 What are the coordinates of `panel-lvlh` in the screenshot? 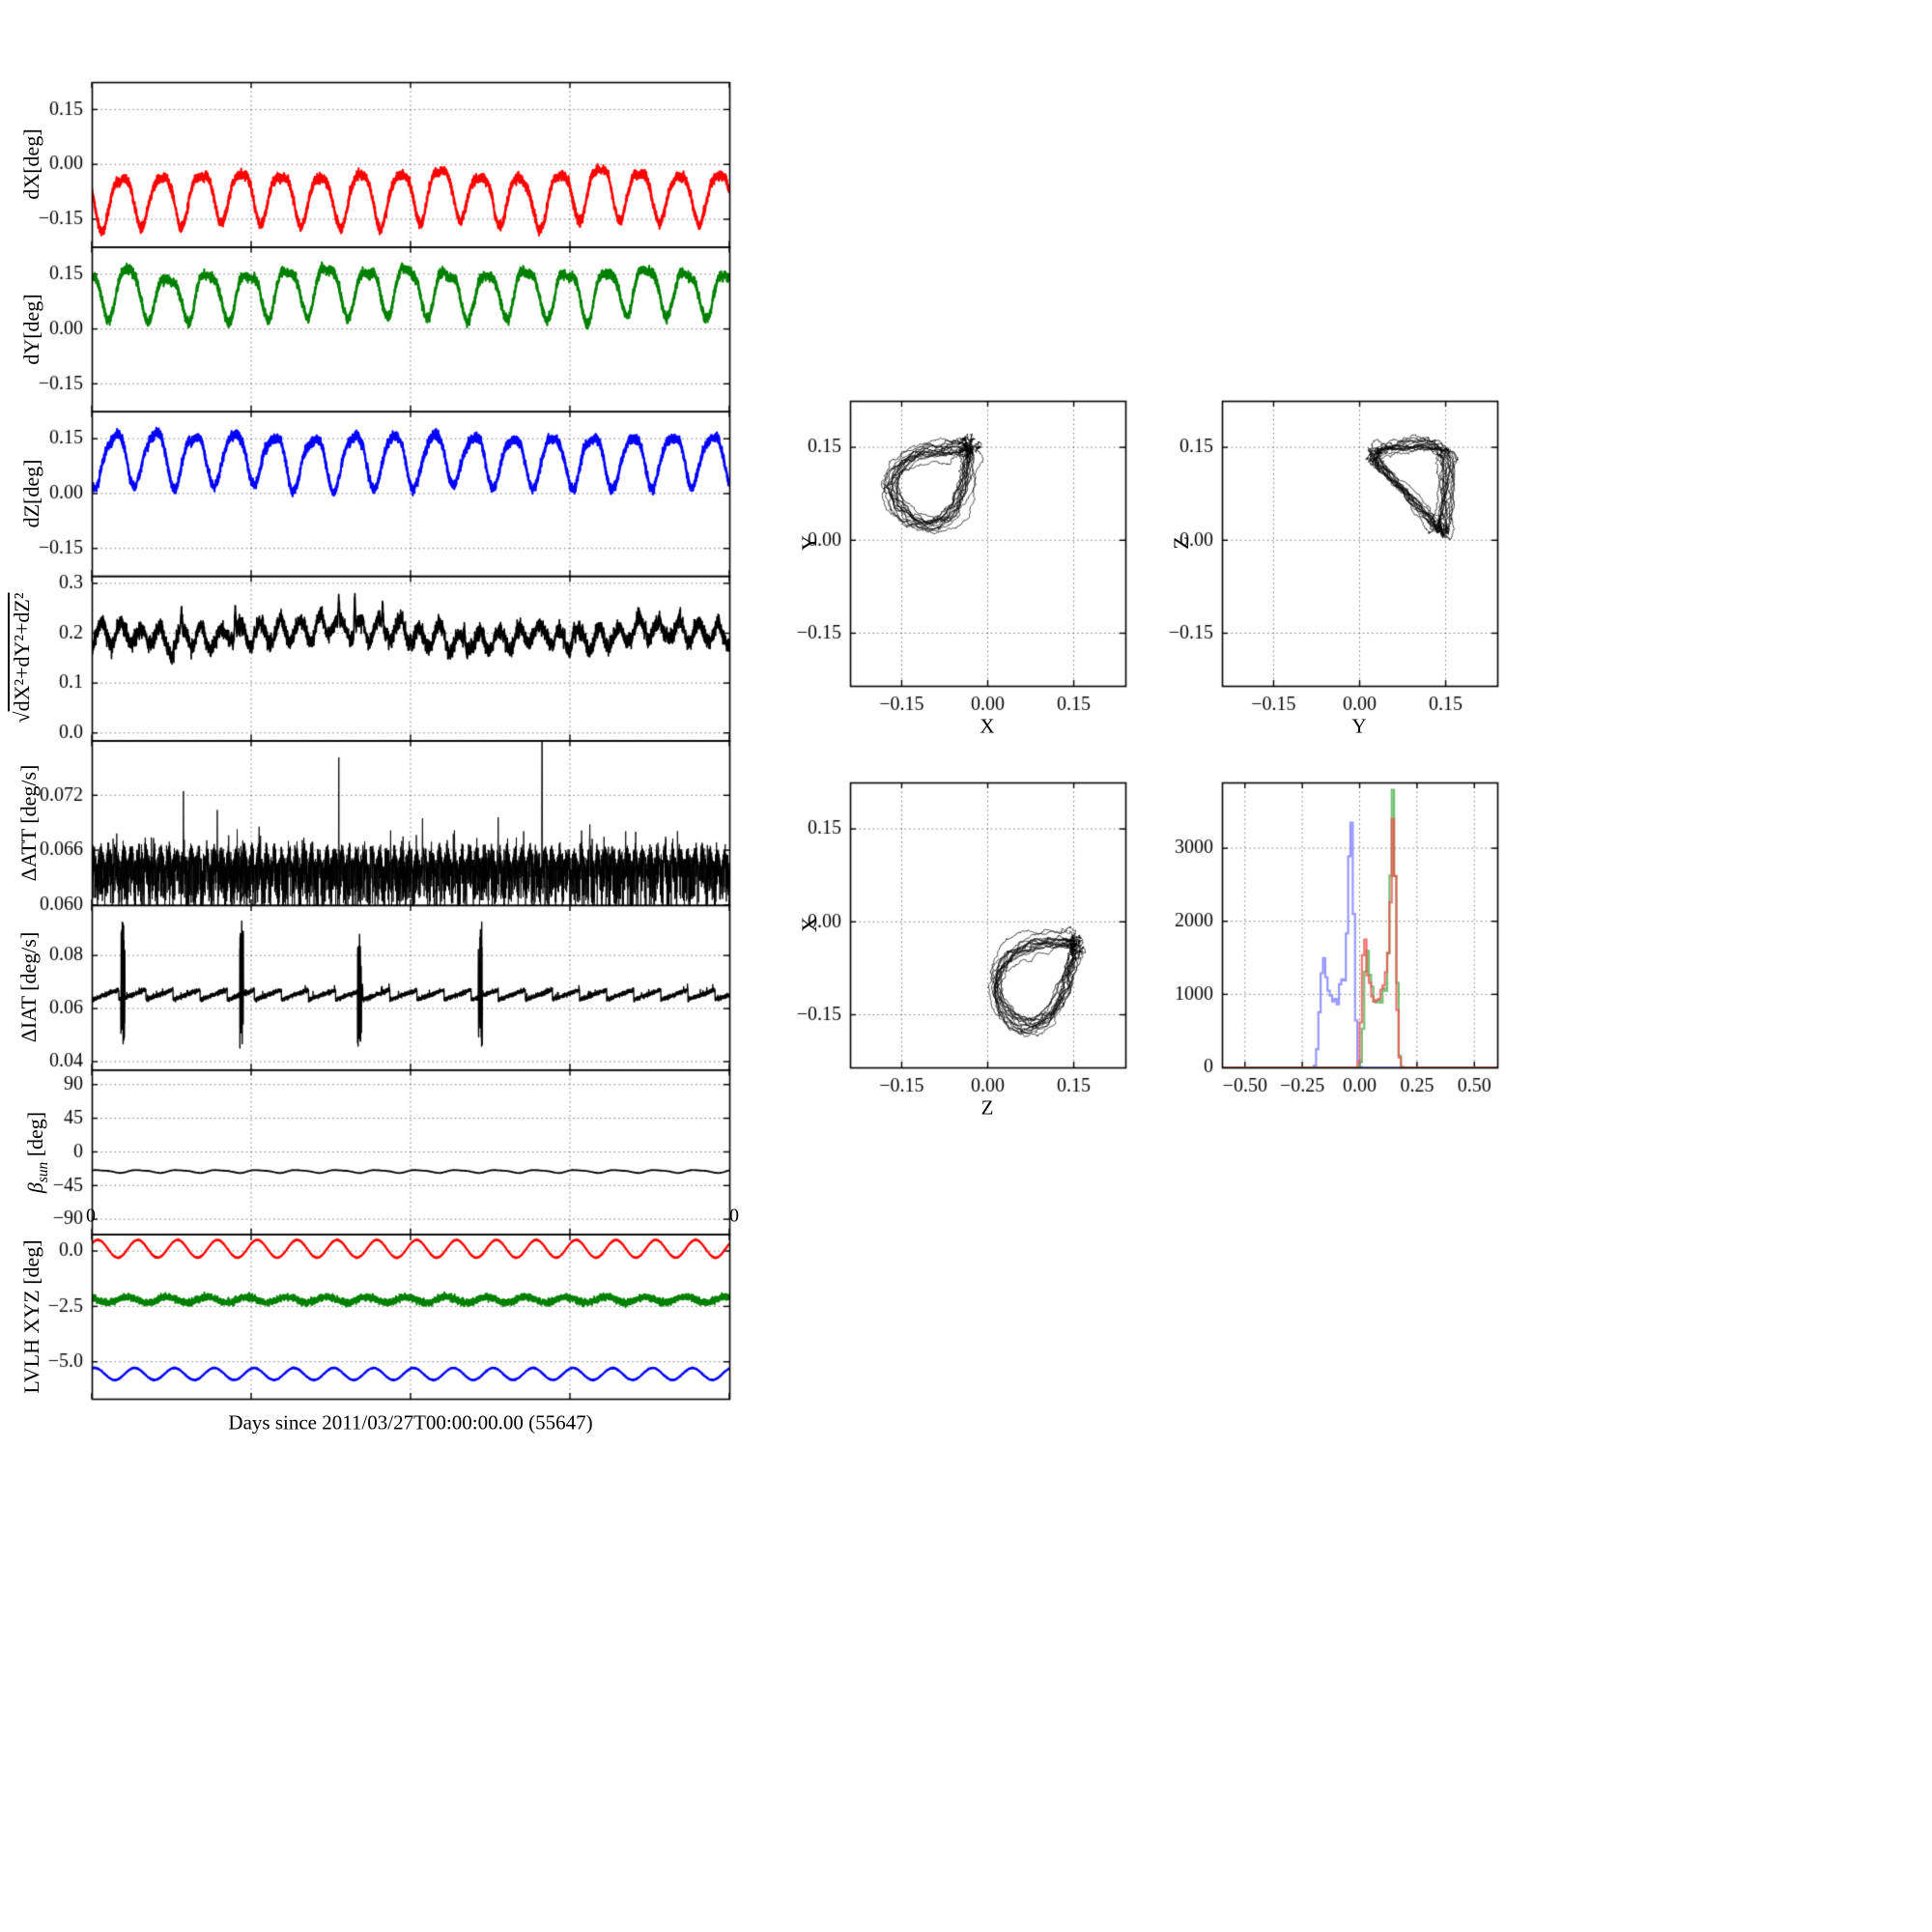 It's located at (410, 1317).